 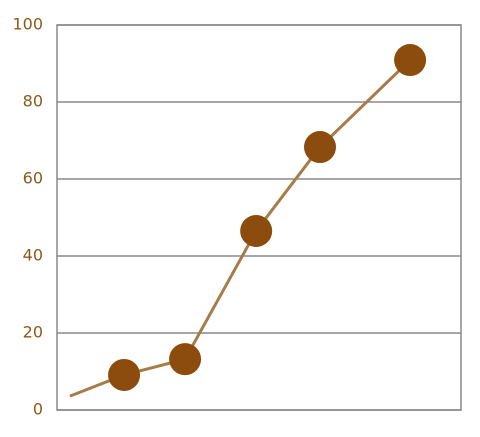 What do you see at coordinates (33, 178) in the screenshot?
I see `y-tick-label: 60` at bounding box center [33, 178].